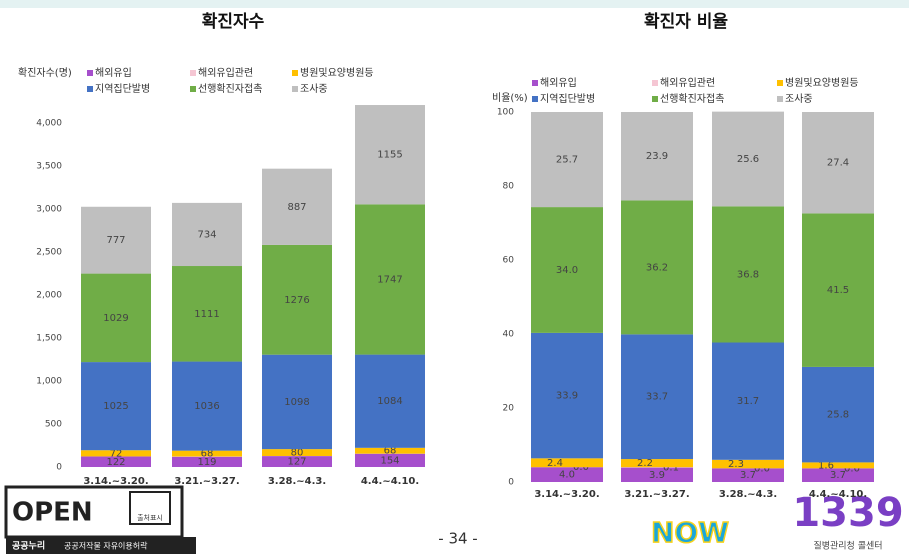 This screenshot has width=909, height=554. I want to click on y-tick-label: 4,000, so click(49, 124).